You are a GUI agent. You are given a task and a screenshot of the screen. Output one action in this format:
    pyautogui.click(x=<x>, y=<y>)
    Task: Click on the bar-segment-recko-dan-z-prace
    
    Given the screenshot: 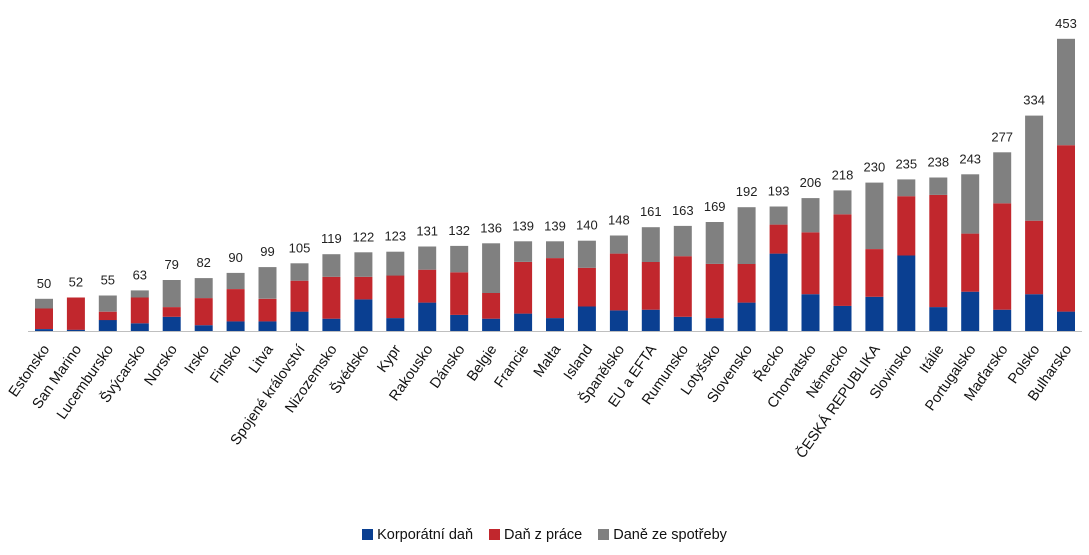 What is the action you would take?
    pyautogui.click(x=778, y=239)
    